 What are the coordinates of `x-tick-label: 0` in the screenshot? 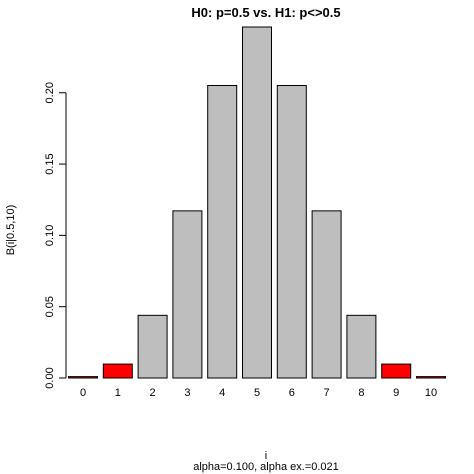 It's located at (83, 393).